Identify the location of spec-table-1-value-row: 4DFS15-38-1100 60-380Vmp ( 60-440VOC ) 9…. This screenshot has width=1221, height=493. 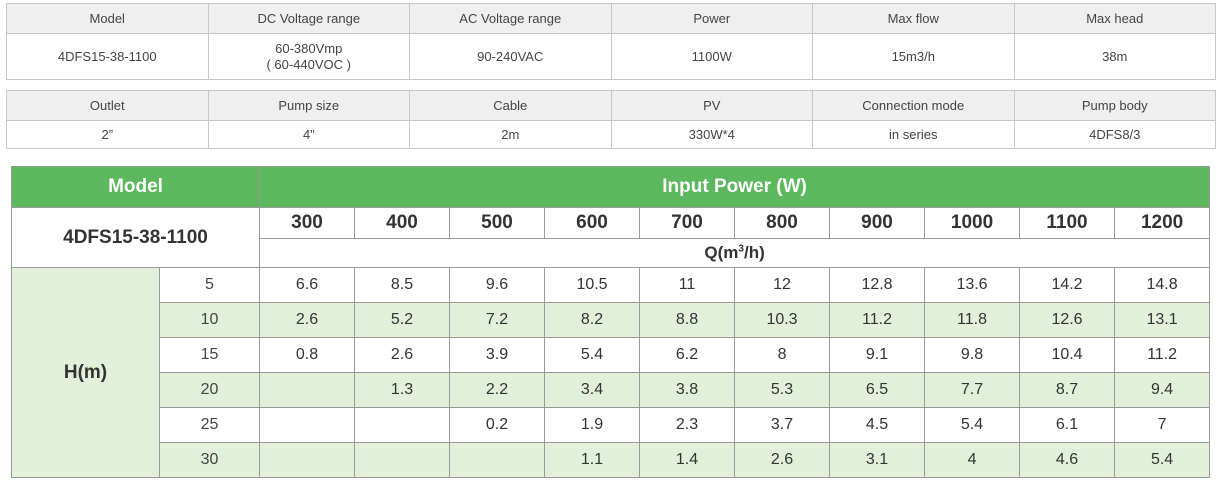
(611, 56).